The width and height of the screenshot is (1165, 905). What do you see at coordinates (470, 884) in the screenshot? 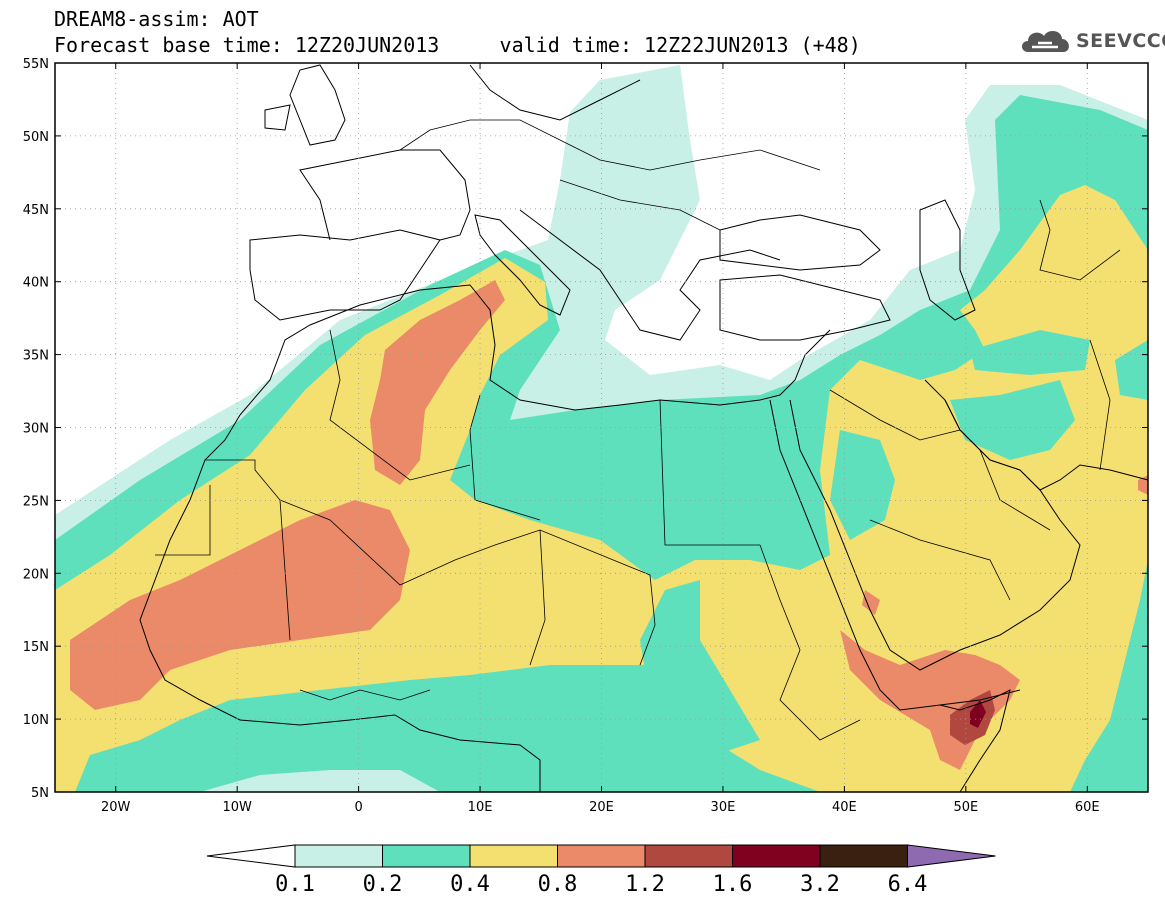
I see `colorbar-label: 0.4` at bounding box center [470, 884].